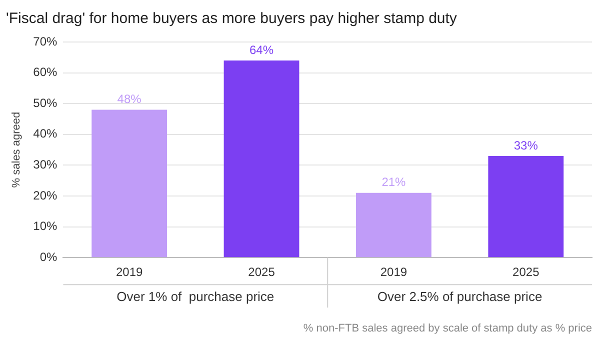 Image resolution: width=600 pixels, height=338 pixels. Describe the element at coordinates (459, 296) in the screenshot. I see `text: Over 2.5% of purchase price` at that location.